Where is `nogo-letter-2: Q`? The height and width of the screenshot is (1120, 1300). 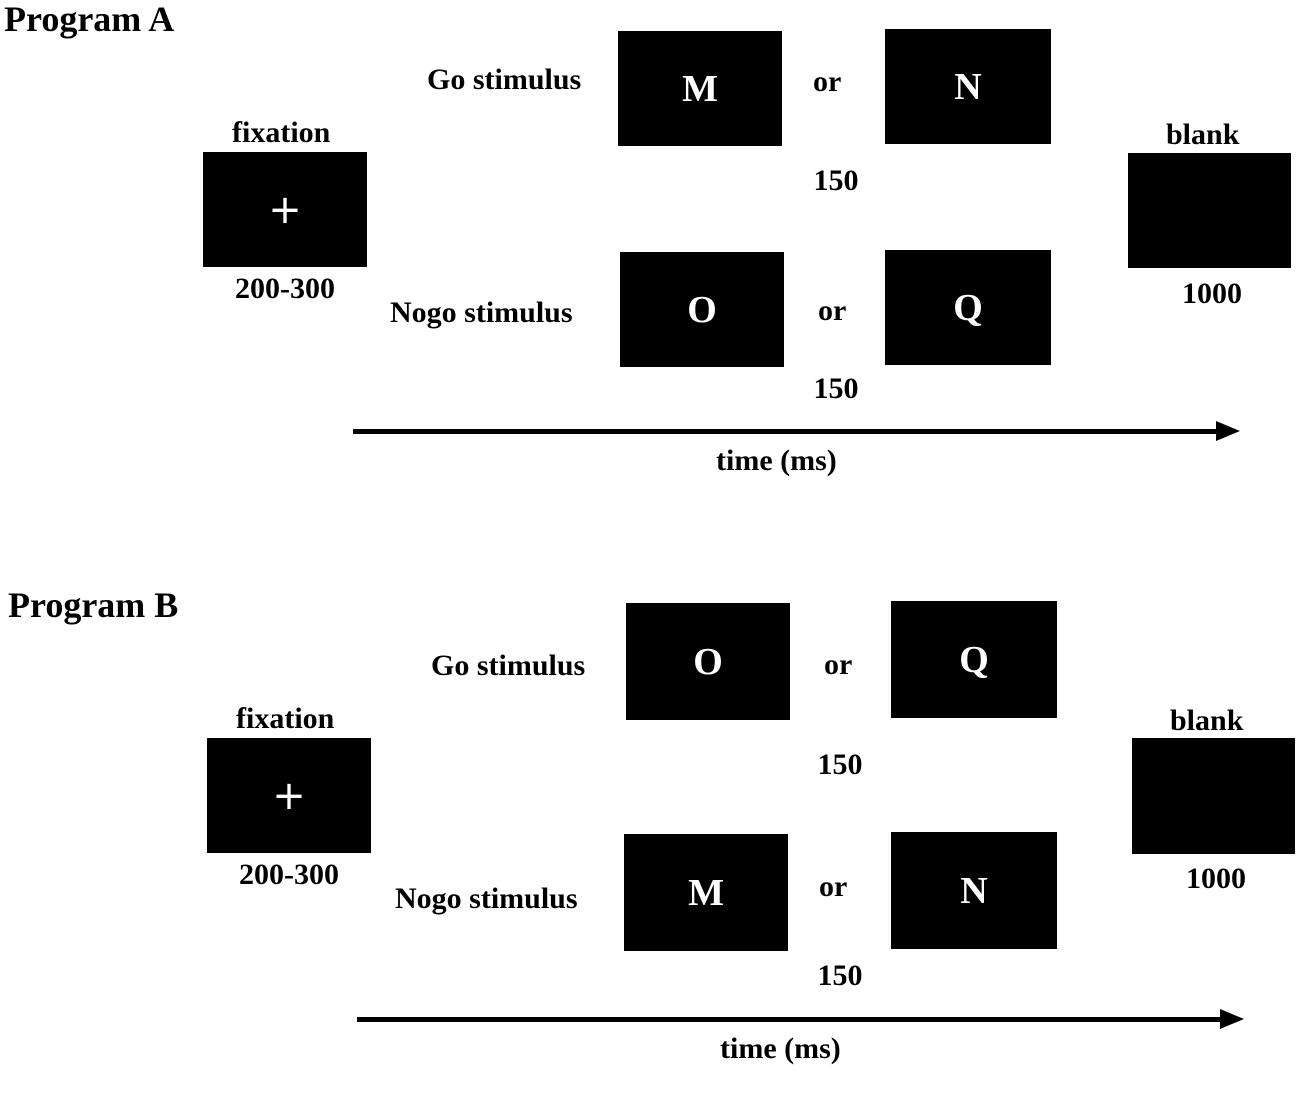
nogo-letter-2: Q is located at coordinates (968, 307).